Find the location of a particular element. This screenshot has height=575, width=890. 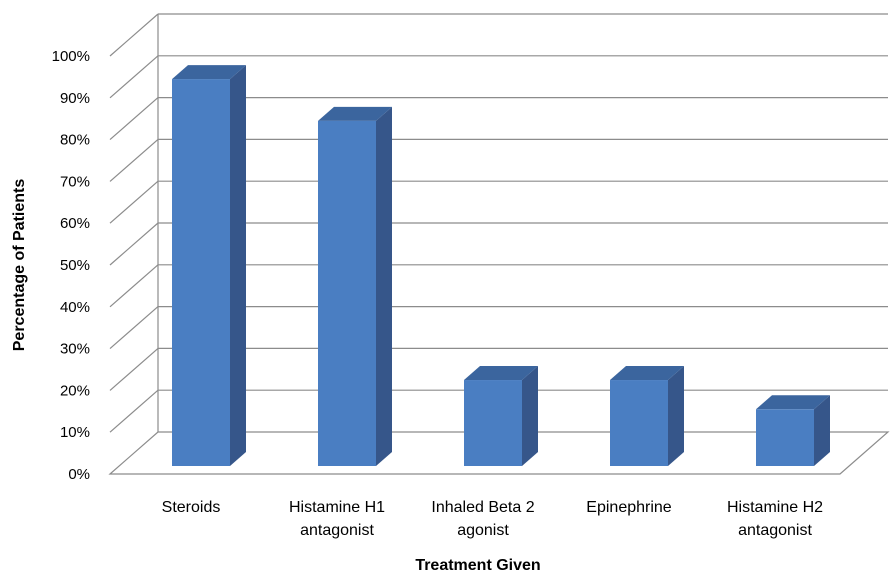

y-tick-label: 20% is located at coordinates (75, 390).